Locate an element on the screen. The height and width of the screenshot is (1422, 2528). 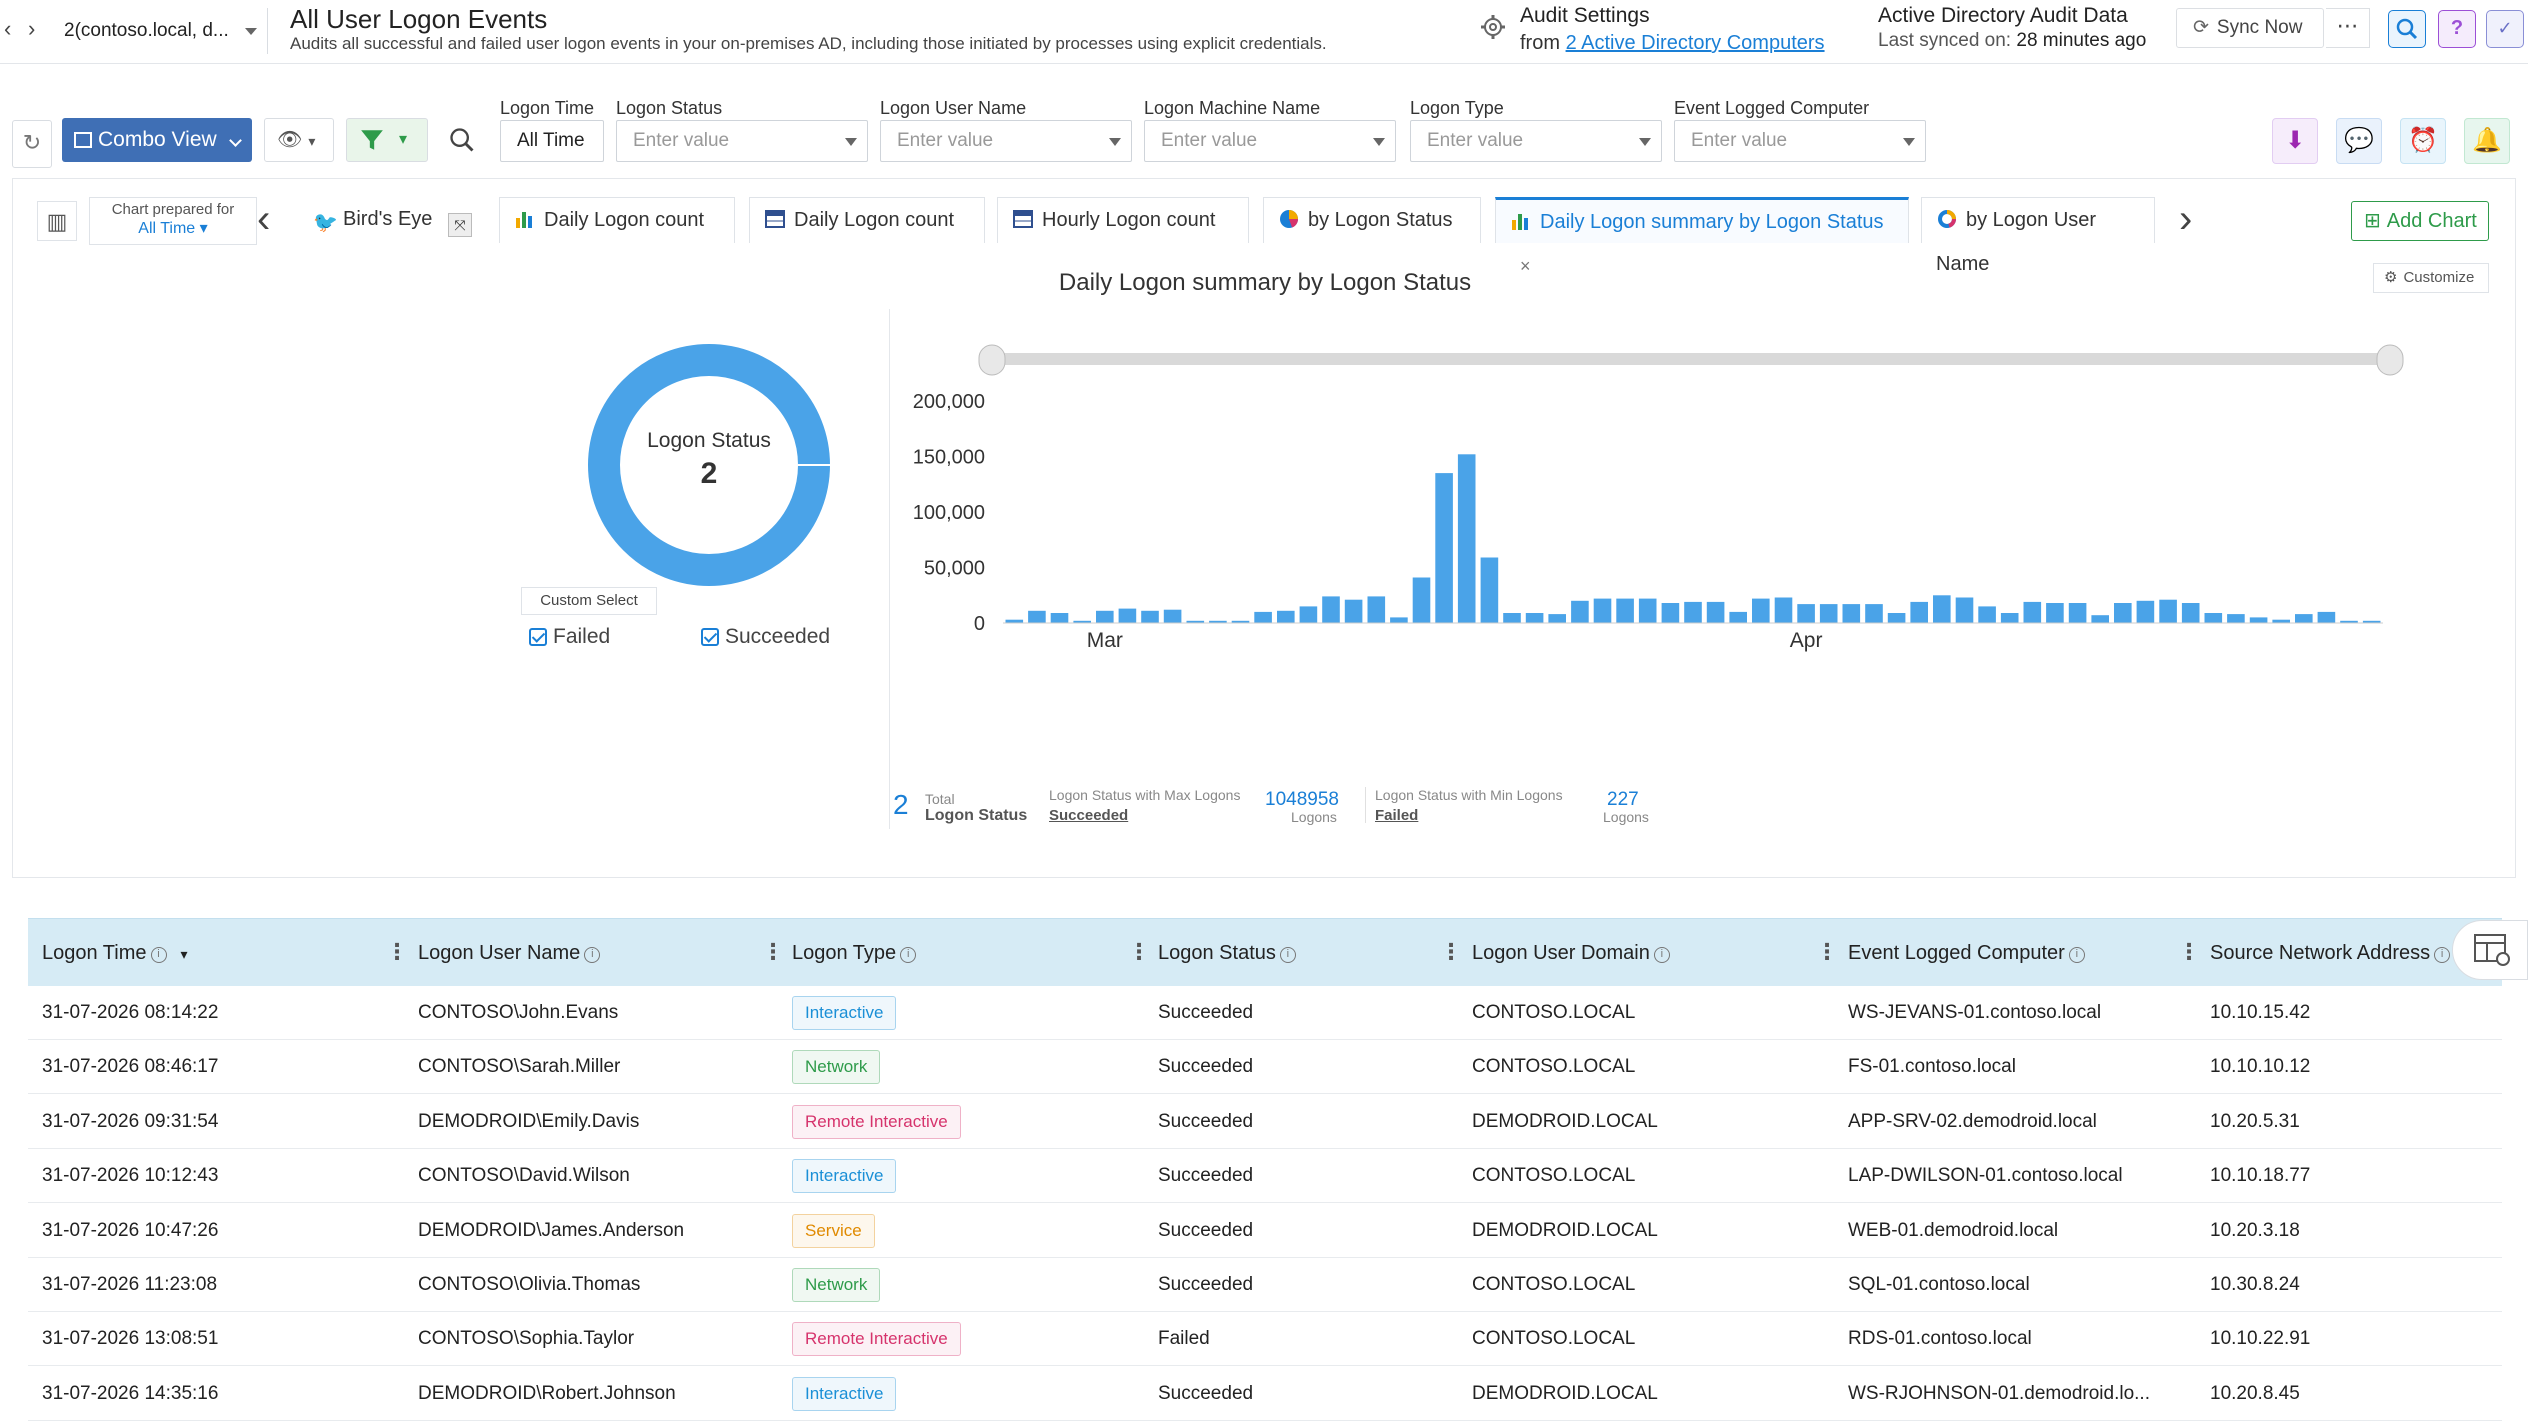
column-header-source-network-address: Source Network Address i is located at coordinates (2330, 953).